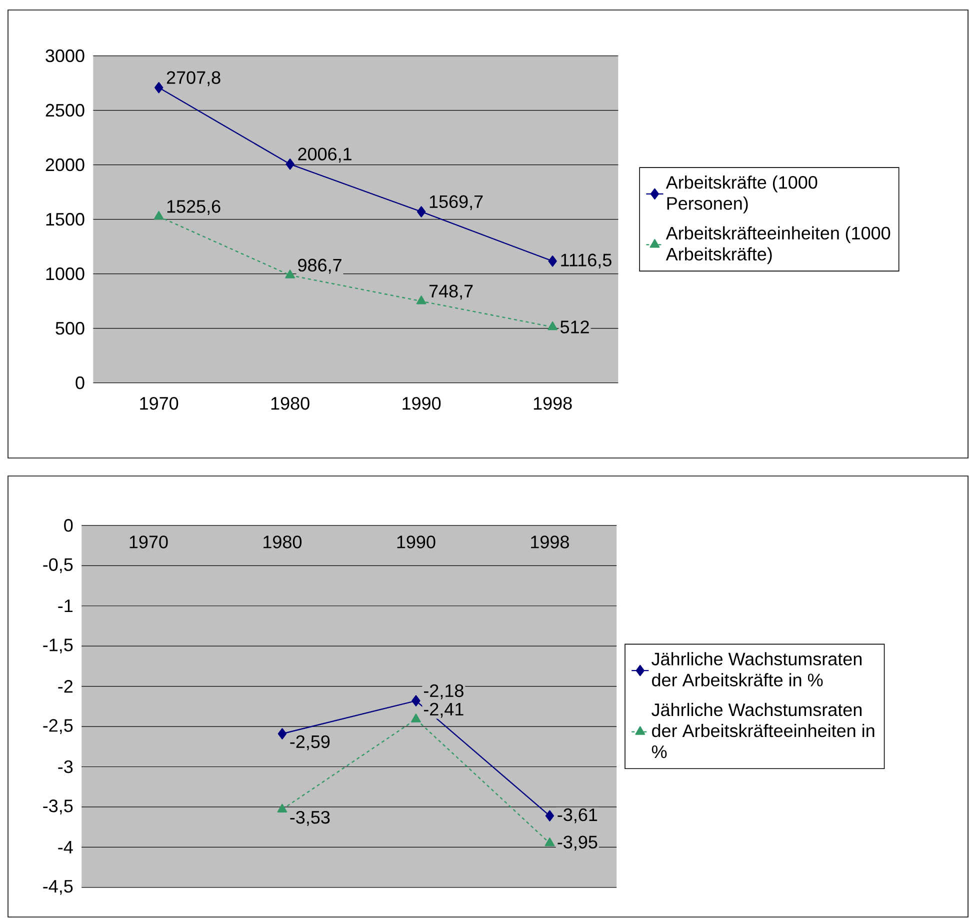 This screenshot has height=918, width=969. I want to click on y-tick-label: -4, so click(65, 847).